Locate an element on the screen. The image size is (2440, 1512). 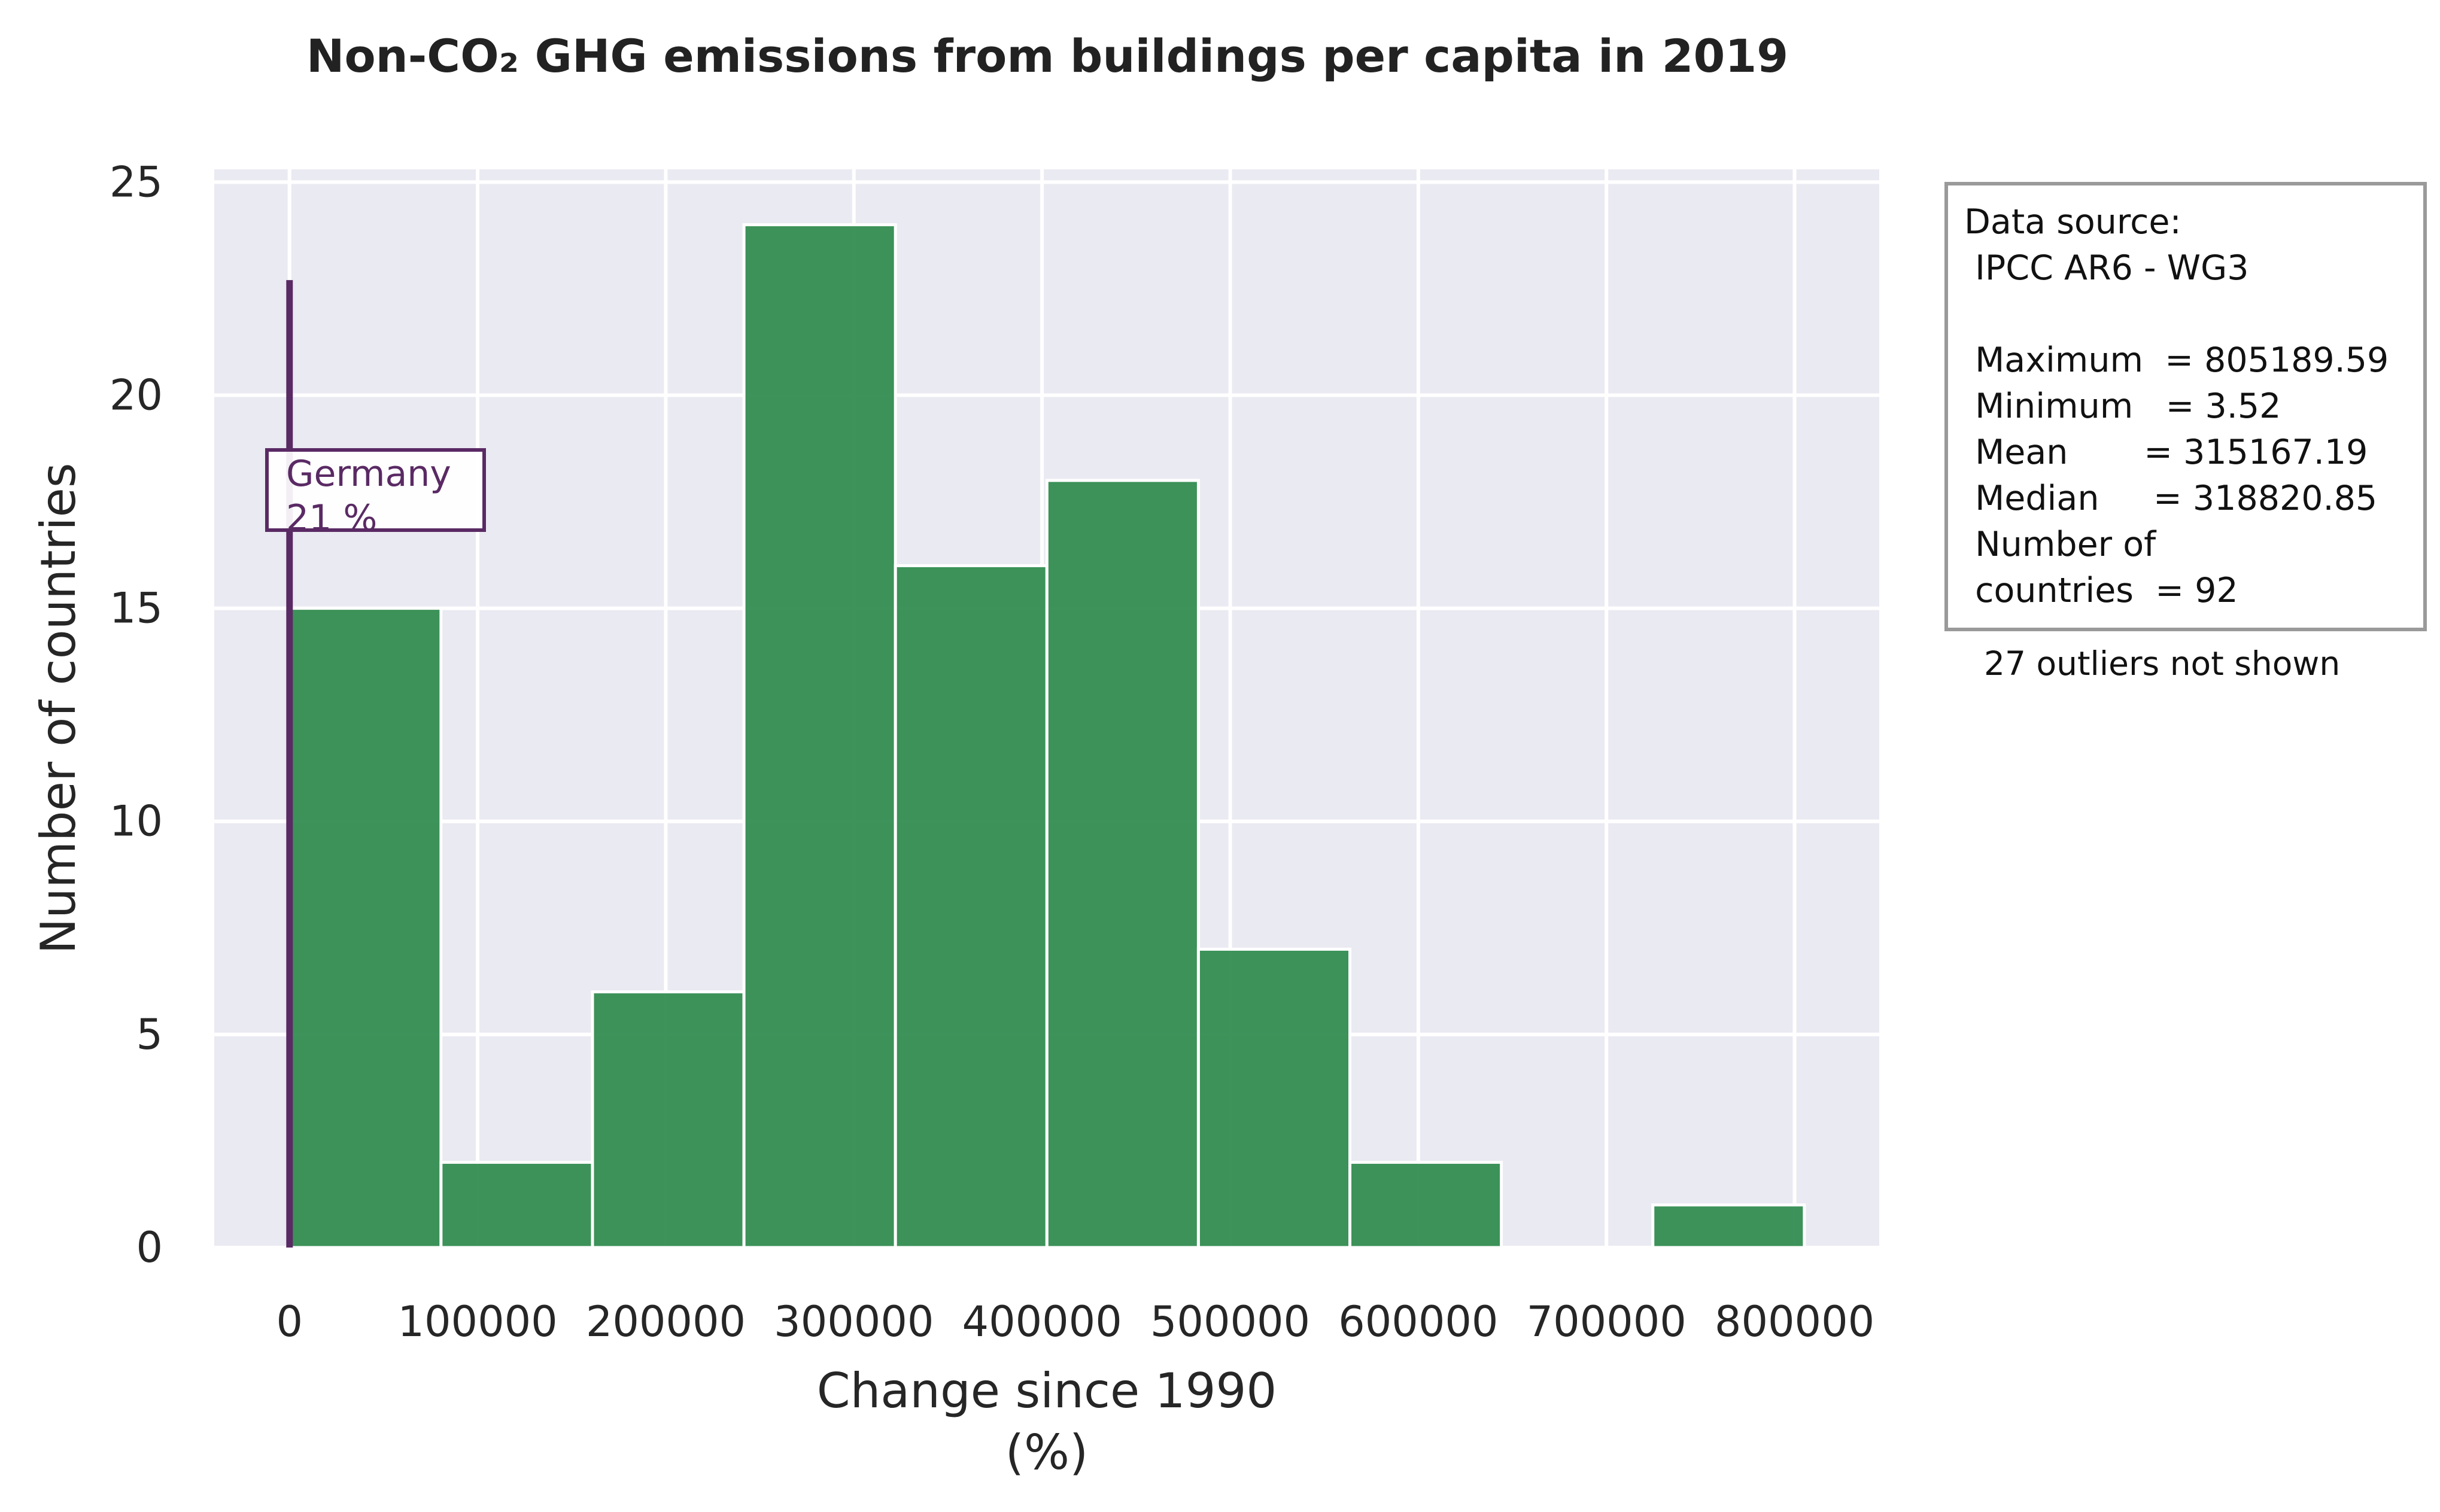
highlight-country-label: Germany is located at coordinates (368, 474).